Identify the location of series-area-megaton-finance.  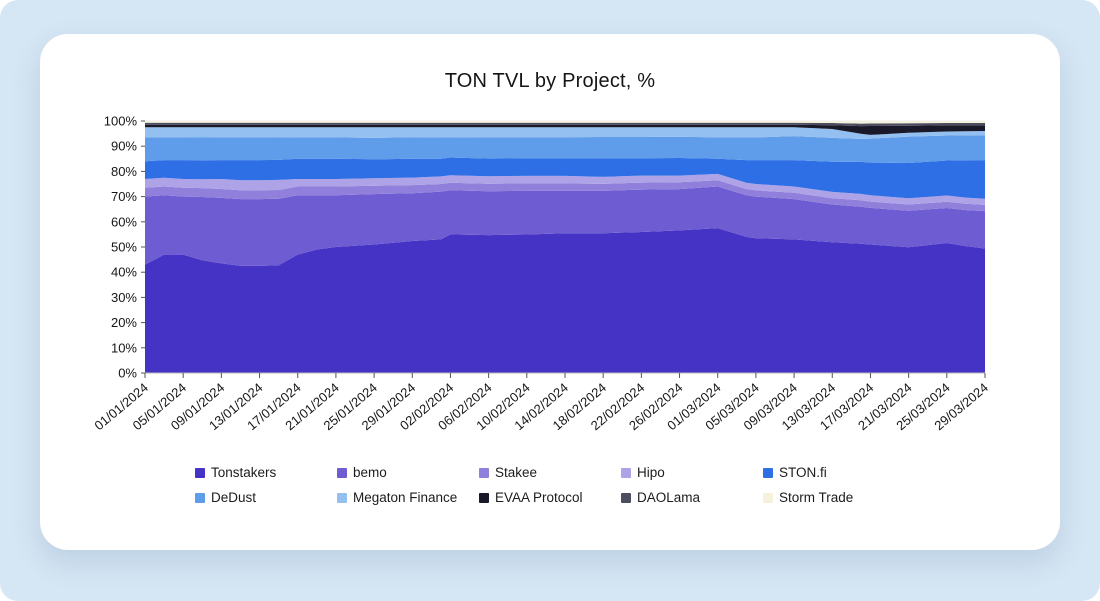
(565, 133).